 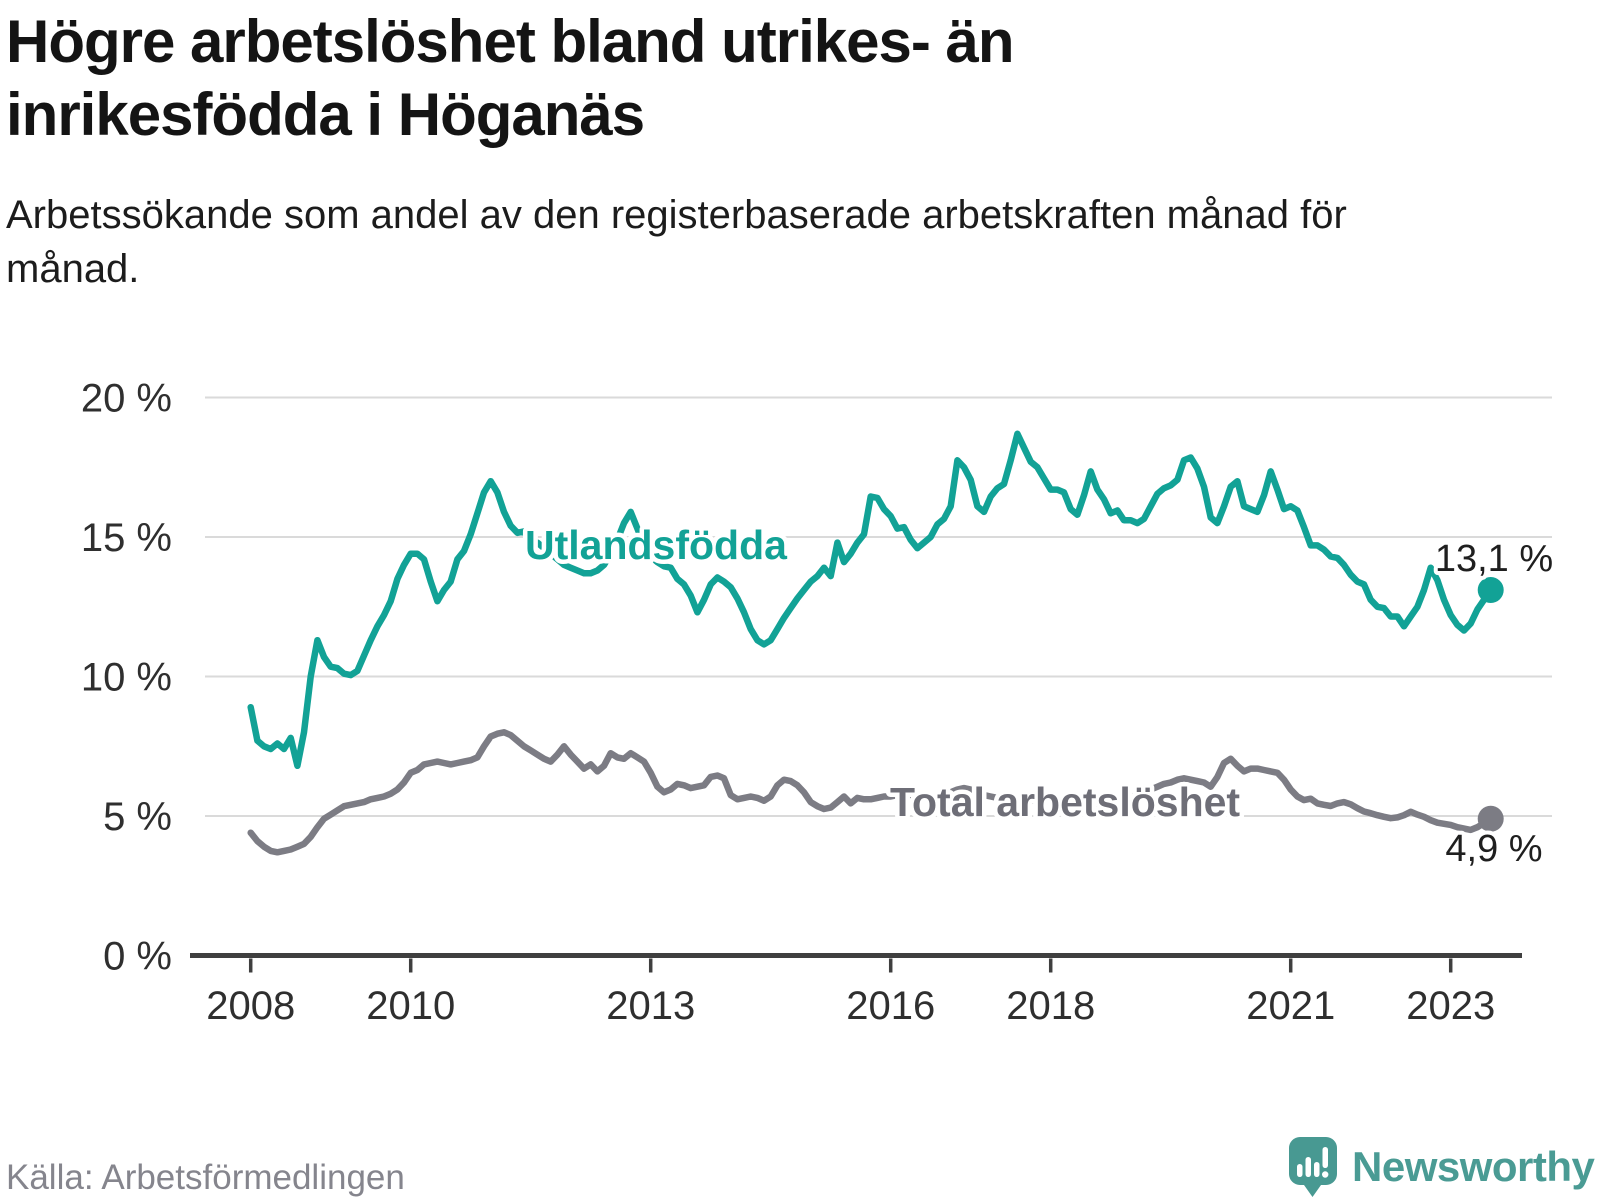 I want to click on brand-logo: Newsworthy, so click(x=1441, y=1167).